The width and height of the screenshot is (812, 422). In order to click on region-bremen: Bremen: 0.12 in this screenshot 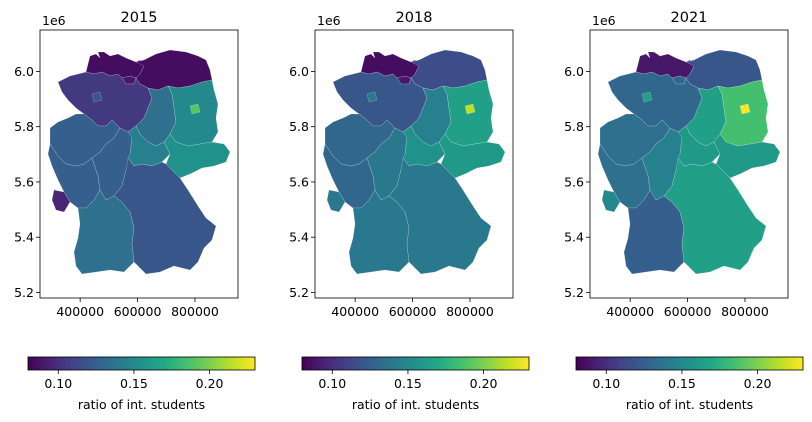, I will do `click(97, 97)`.